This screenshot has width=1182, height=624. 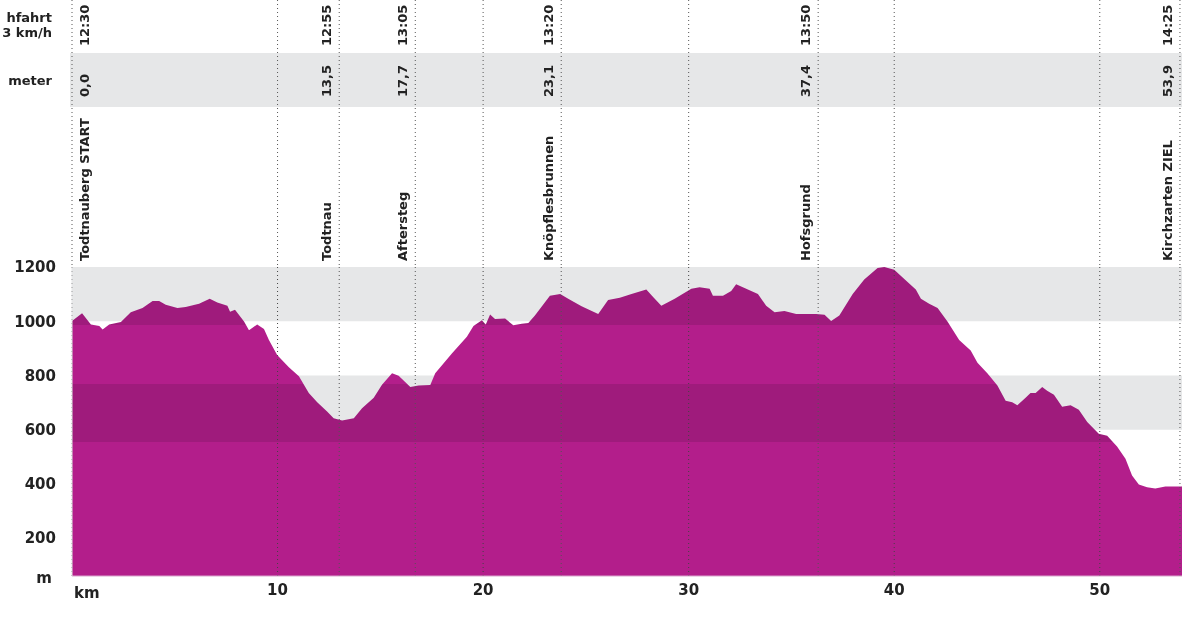 I want to click on ref-line-label: Kirchzarten ZIEL, so click(x=1167, y=200).